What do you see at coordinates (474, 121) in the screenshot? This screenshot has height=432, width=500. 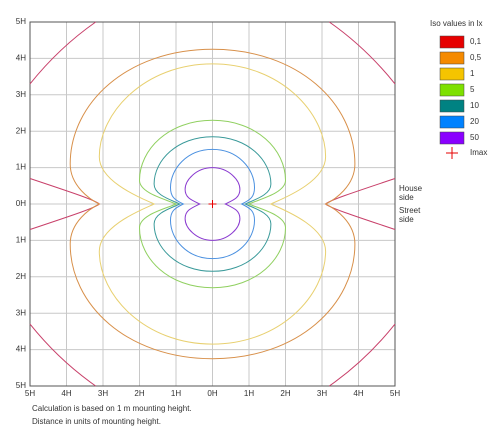 I see `legend-label: 20` at bounding box center [474, 121].